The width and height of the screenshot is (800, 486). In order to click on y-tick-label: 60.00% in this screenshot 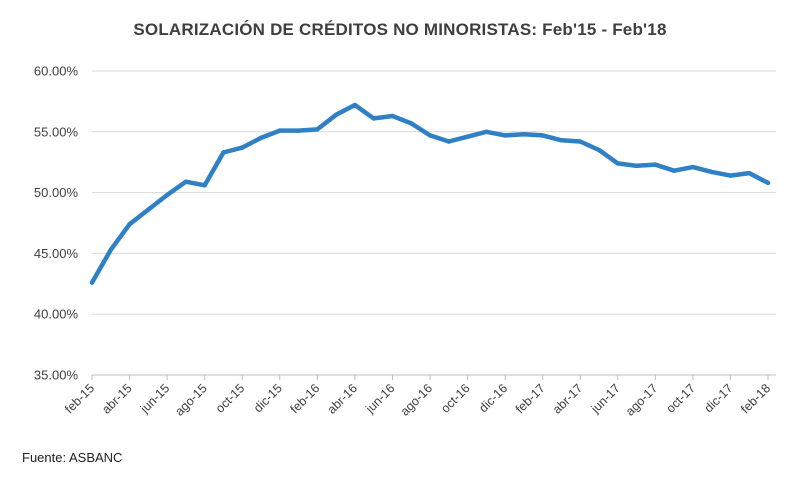, I will do `click(56, 71)`.